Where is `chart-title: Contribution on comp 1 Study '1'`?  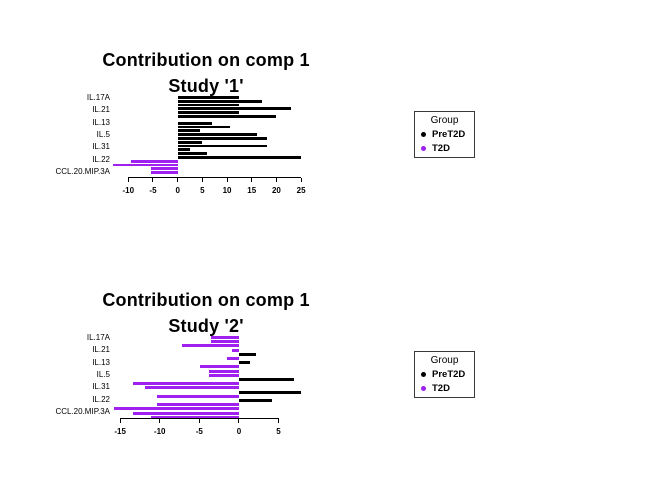
chart-title: Contribution on comp 1 Study '1' is located at coordinates (206, 73).